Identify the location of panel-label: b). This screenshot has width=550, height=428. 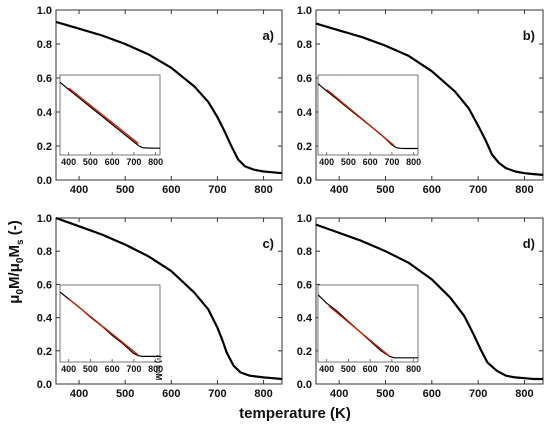
(529, 35).